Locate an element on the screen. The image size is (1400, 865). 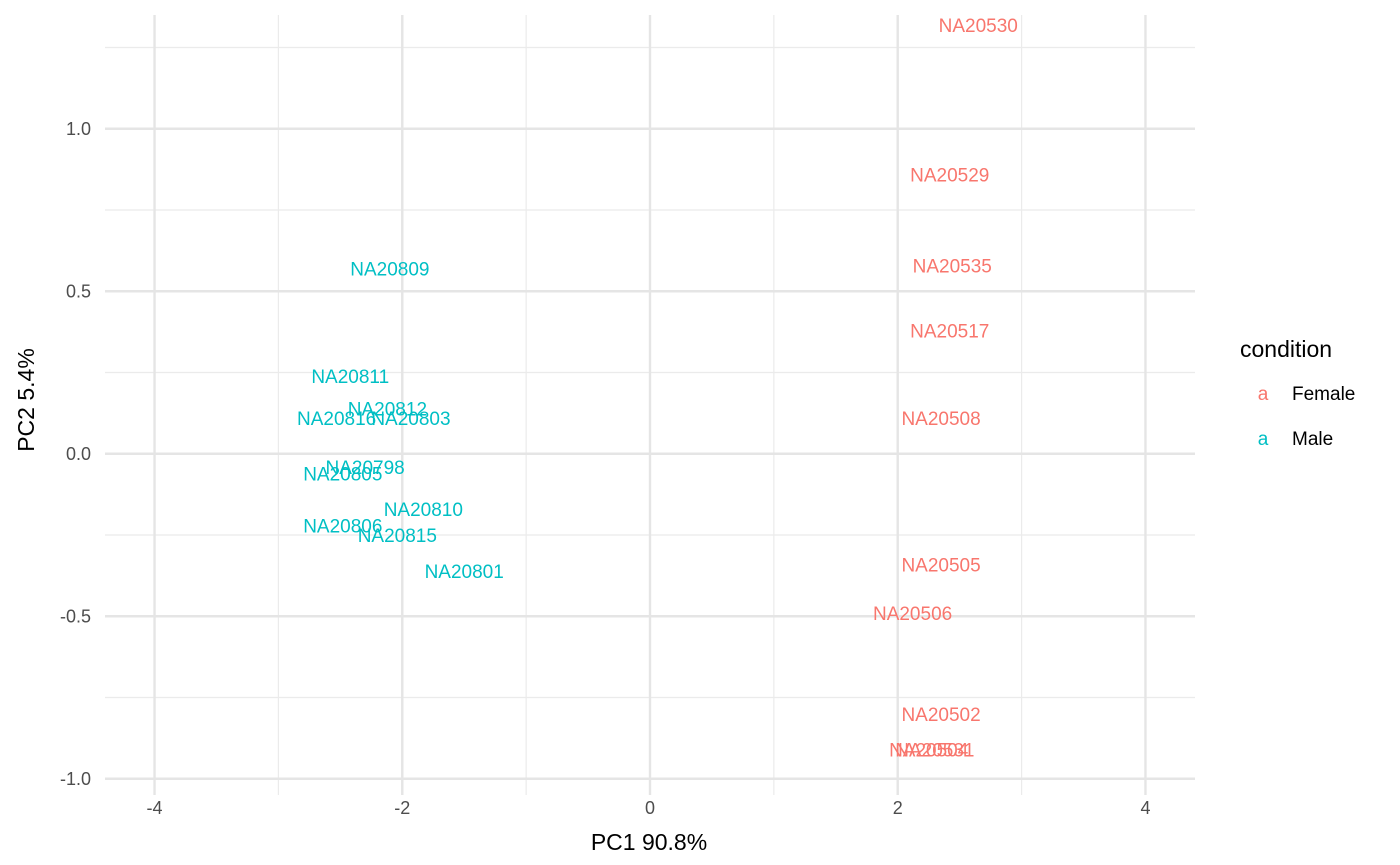
y-tick-label: 0.5 is located at coordinates (78, 291).